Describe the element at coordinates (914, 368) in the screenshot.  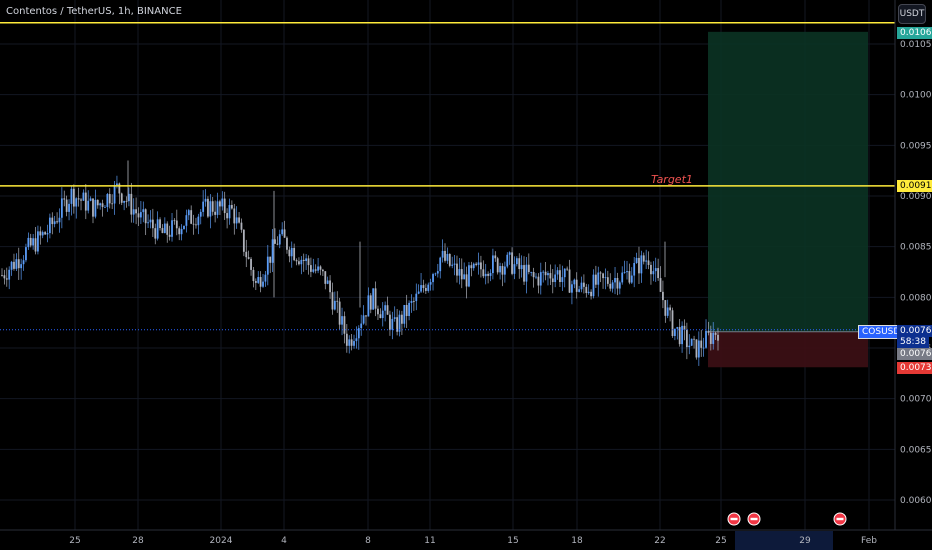
I see `stop-price-label: 0.00731` at that location.